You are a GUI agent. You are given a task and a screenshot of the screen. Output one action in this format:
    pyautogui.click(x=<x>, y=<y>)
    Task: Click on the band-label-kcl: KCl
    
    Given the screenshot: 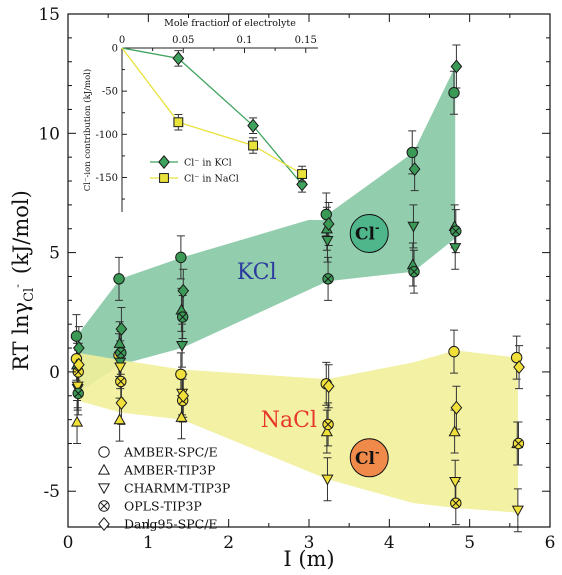 What is the action you would take?
    pyautogui.click(x=257, y=272)
    